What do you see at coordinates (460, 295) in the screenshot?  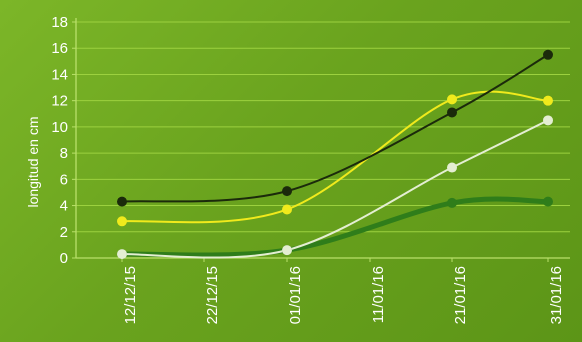 I see `x-tick-label: 21/01/16` at bounding box center [460, 295].